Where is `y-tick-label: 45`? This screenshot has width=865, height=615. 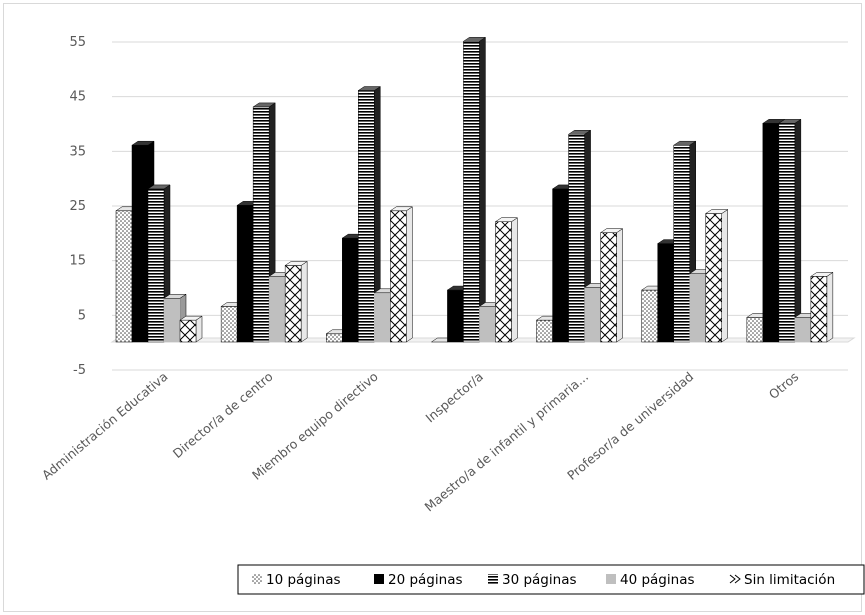 y-tick-label: 45 is located at coordinates (77, 97).